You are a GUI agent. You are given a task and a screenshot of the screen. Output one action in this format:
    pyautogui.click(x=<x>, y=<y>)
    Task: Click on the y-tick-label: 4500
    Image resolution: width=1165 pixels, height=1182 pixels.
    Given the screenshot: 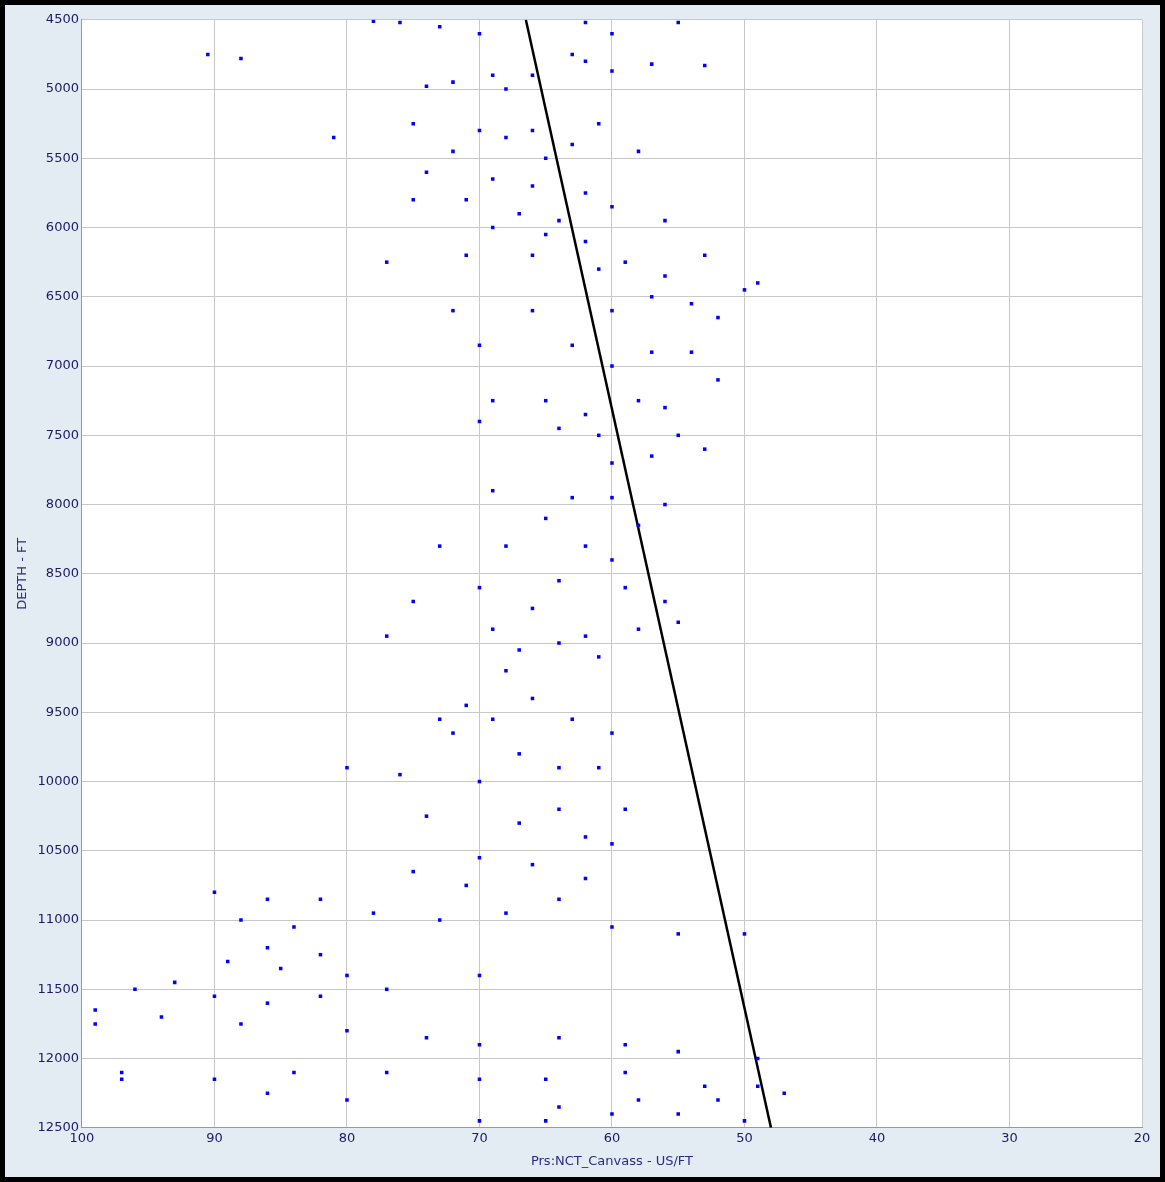 What is the action you would take?
    pyautogui.click(x=62, y=19)
    